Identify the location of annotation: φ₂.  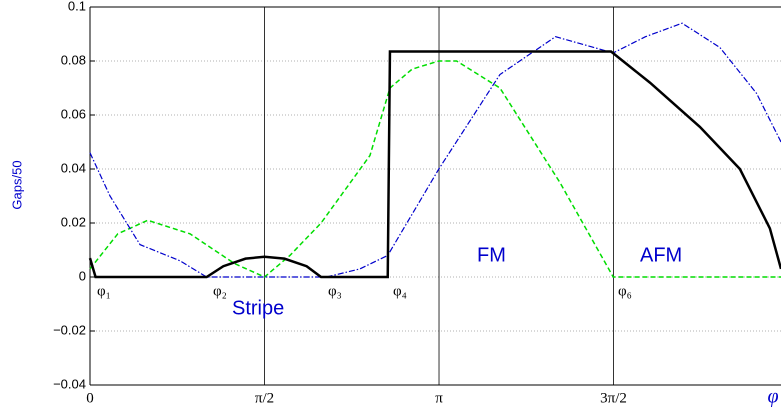
(220, 291).